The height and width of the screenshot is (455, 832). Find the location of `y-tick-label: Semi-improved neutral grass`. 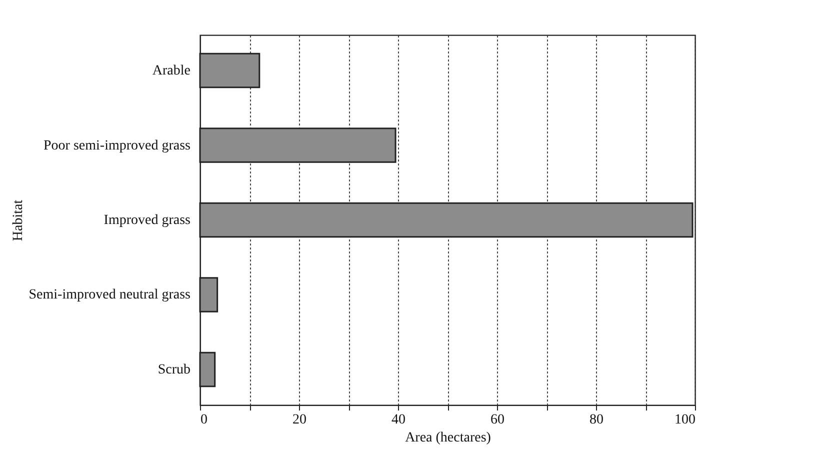

y-tick-label: Semi-improved neutral grass is located at coordinates (109, 295).